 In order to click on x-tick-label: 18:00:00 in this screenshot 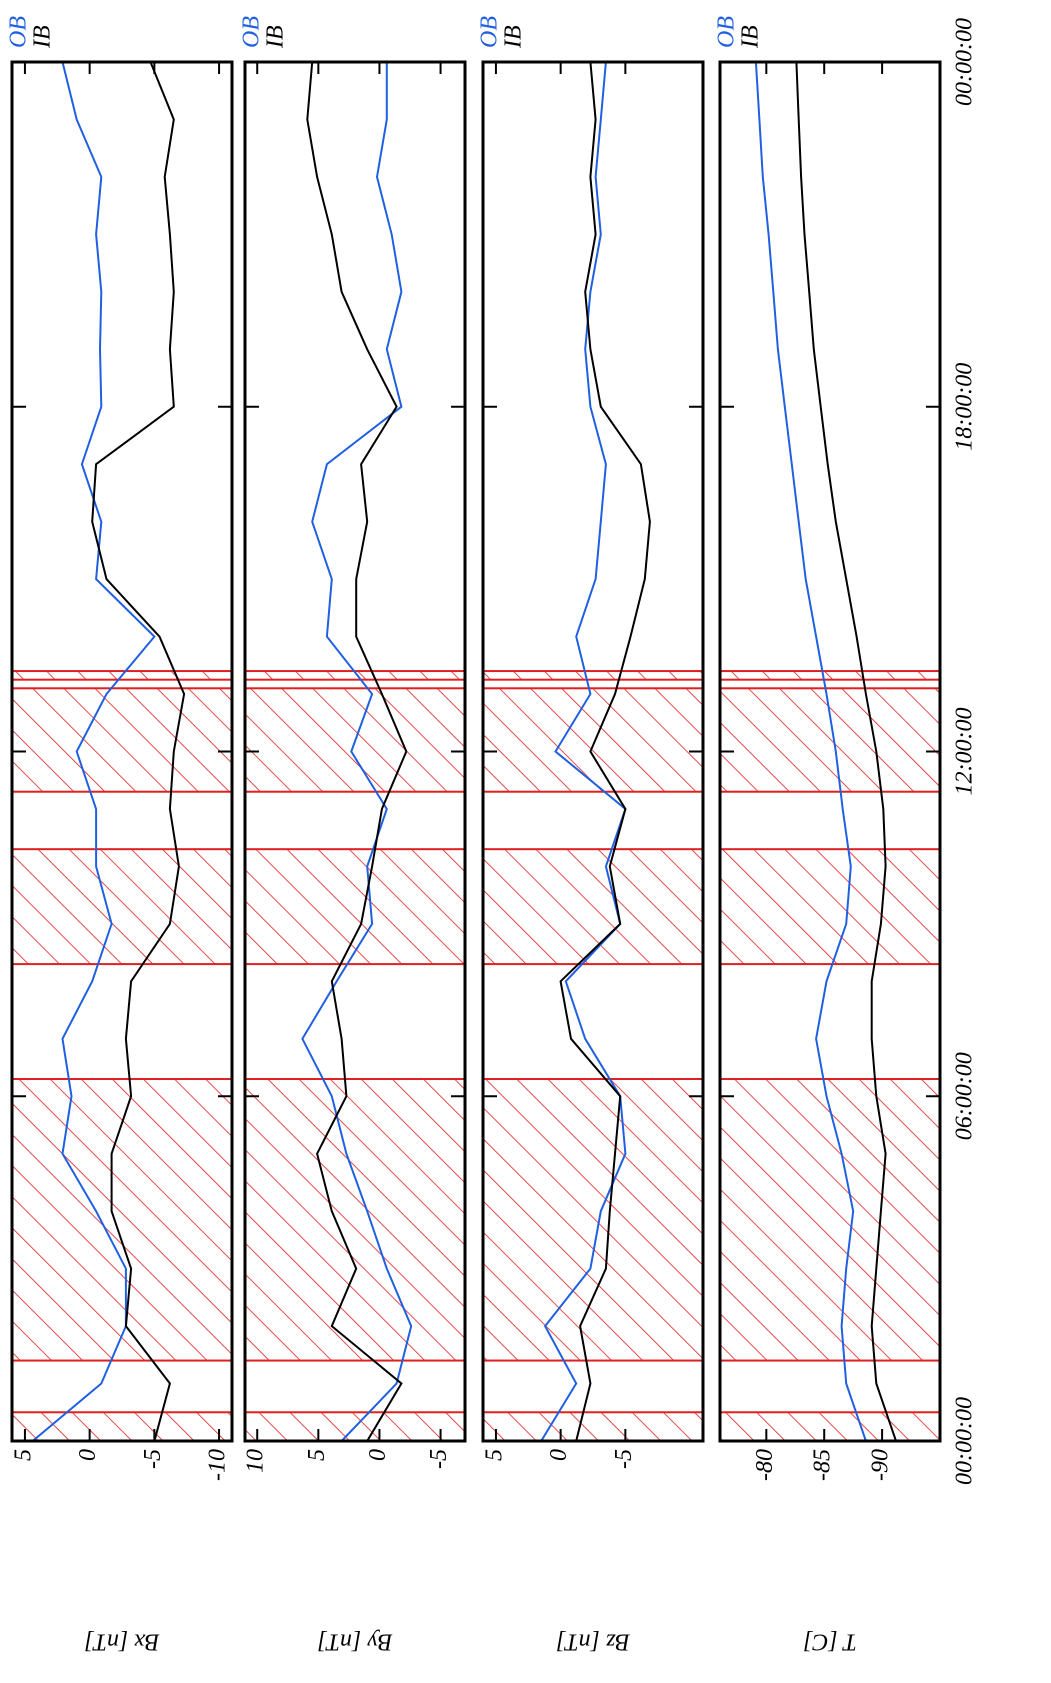, I will do `click(965, 407)`.